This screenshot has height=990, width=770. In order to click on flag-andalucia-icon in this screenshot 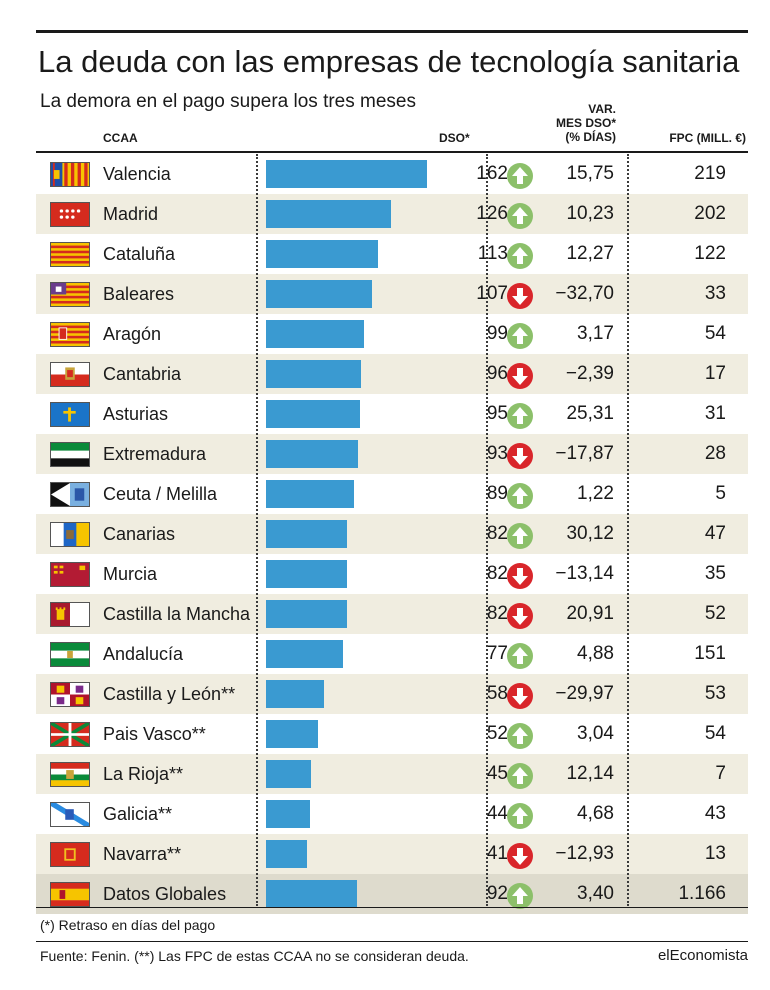, I will do `click(70, 654)`.